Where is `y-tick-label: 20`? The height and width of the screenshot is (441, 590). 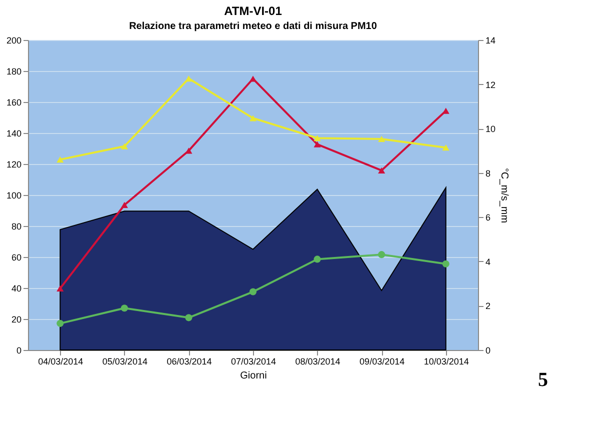
y-tick-label: 20 is located at coordinates (16, 319).